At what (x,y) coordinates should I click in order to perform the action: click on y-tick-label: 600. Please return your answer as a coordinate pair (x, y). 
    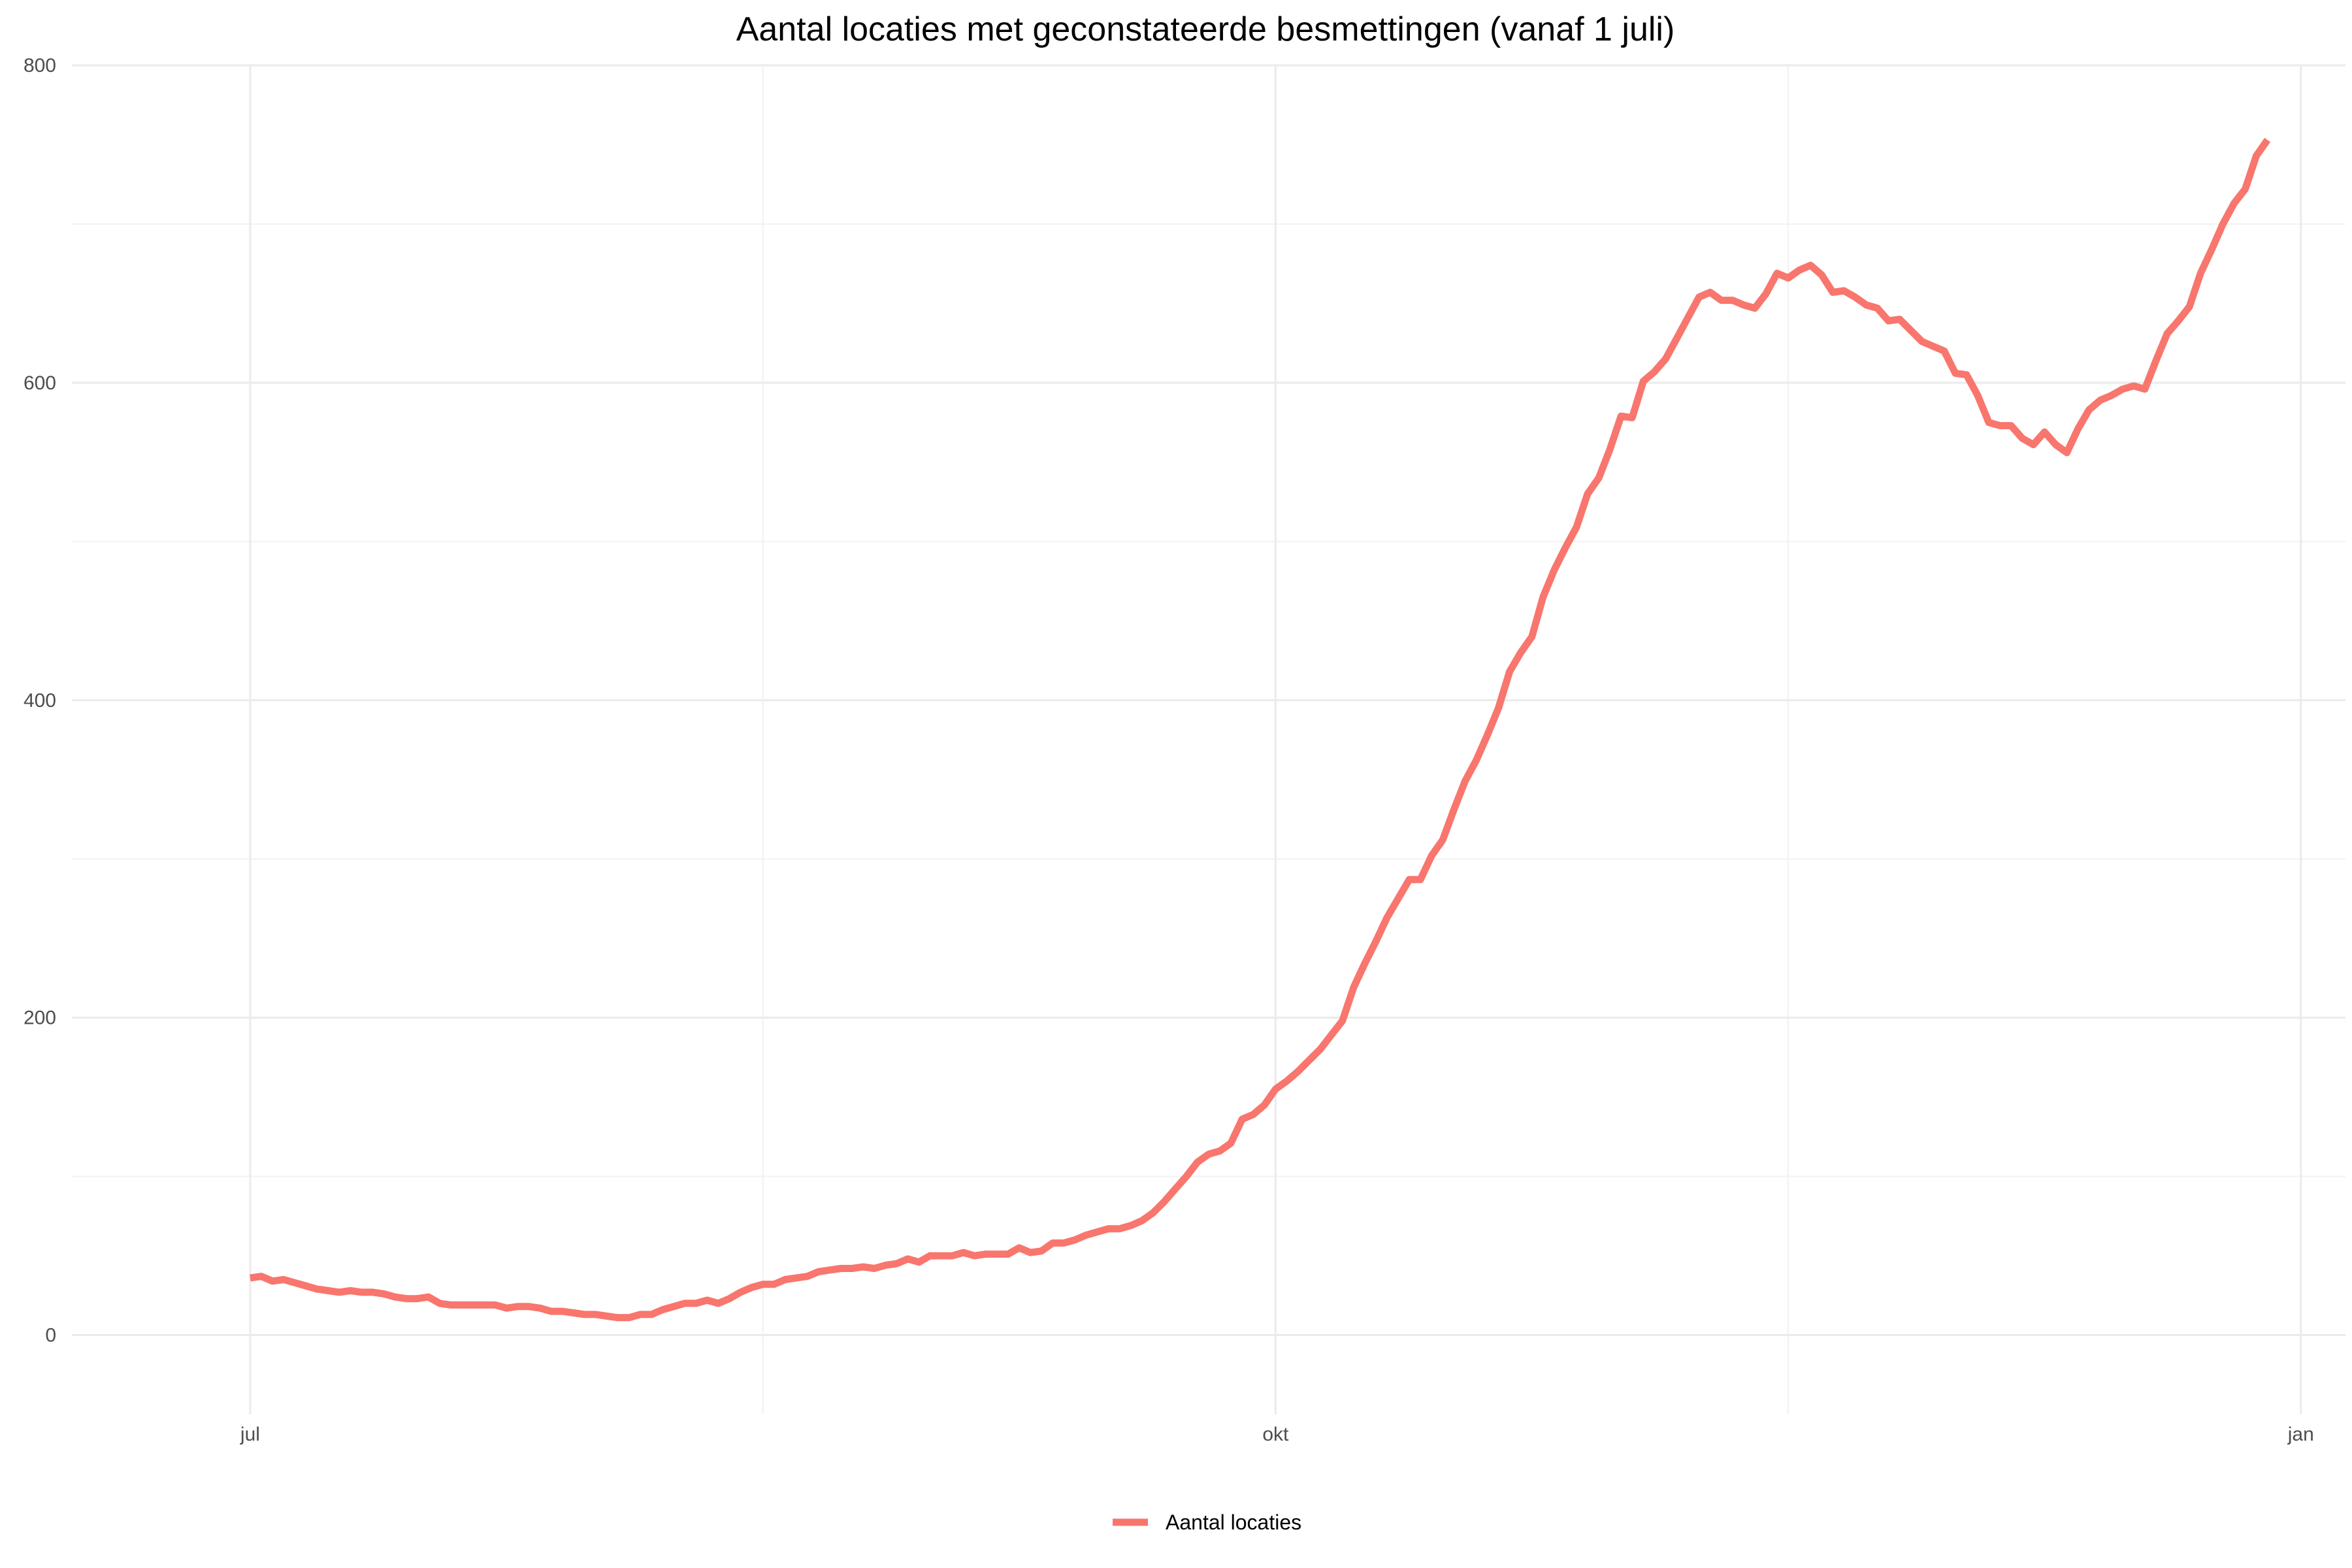
    Looking at the image, I should click on (40, 383).